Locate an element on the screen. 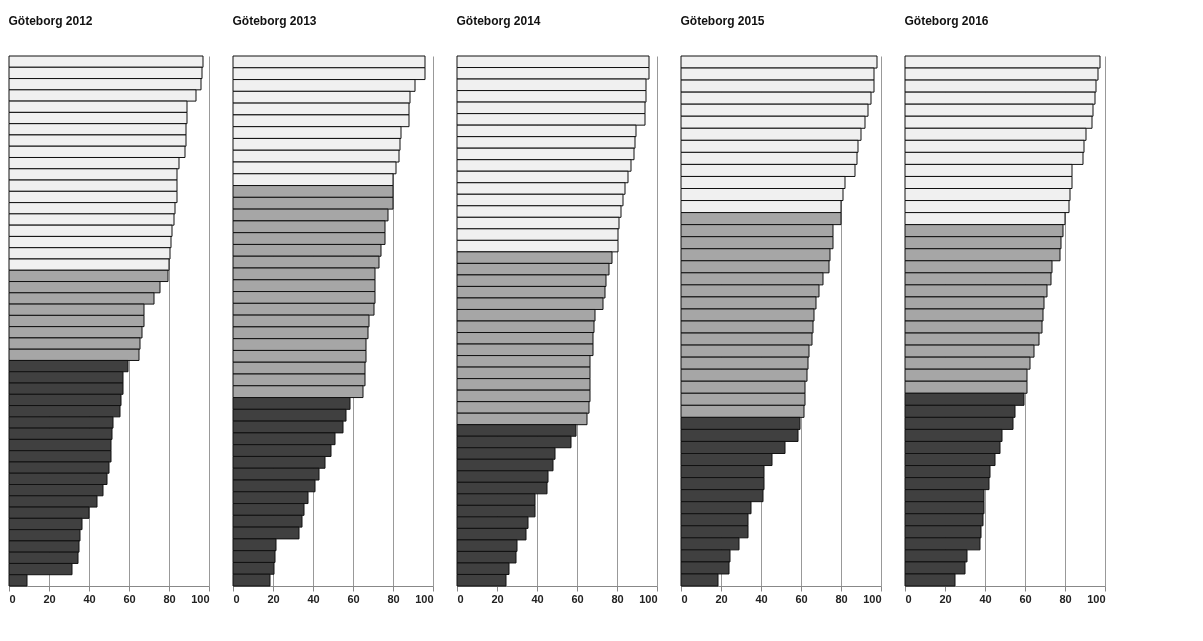  chart-title: Göteborg 2012 is located at coordinates (50, 20).